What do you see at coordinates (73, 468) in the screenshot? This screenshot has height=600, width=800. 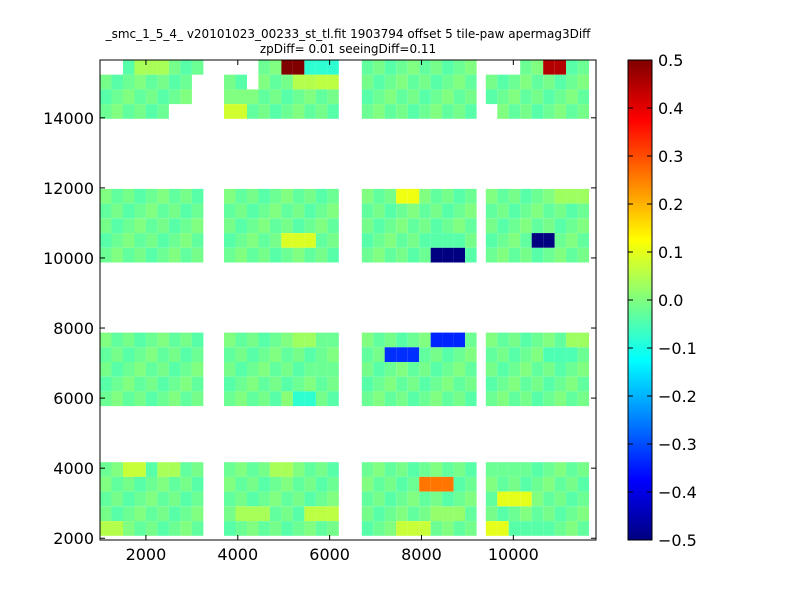 I see `y-tick-label: 4000` at bounding box center [73, 468].